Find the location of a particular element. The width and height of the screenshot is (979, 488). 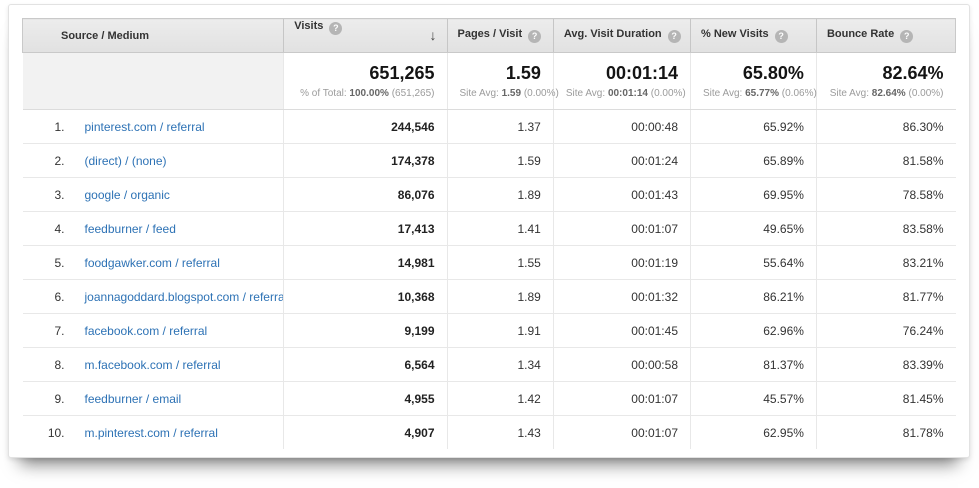

row-index: 8. is located at coordinates (59, 364).